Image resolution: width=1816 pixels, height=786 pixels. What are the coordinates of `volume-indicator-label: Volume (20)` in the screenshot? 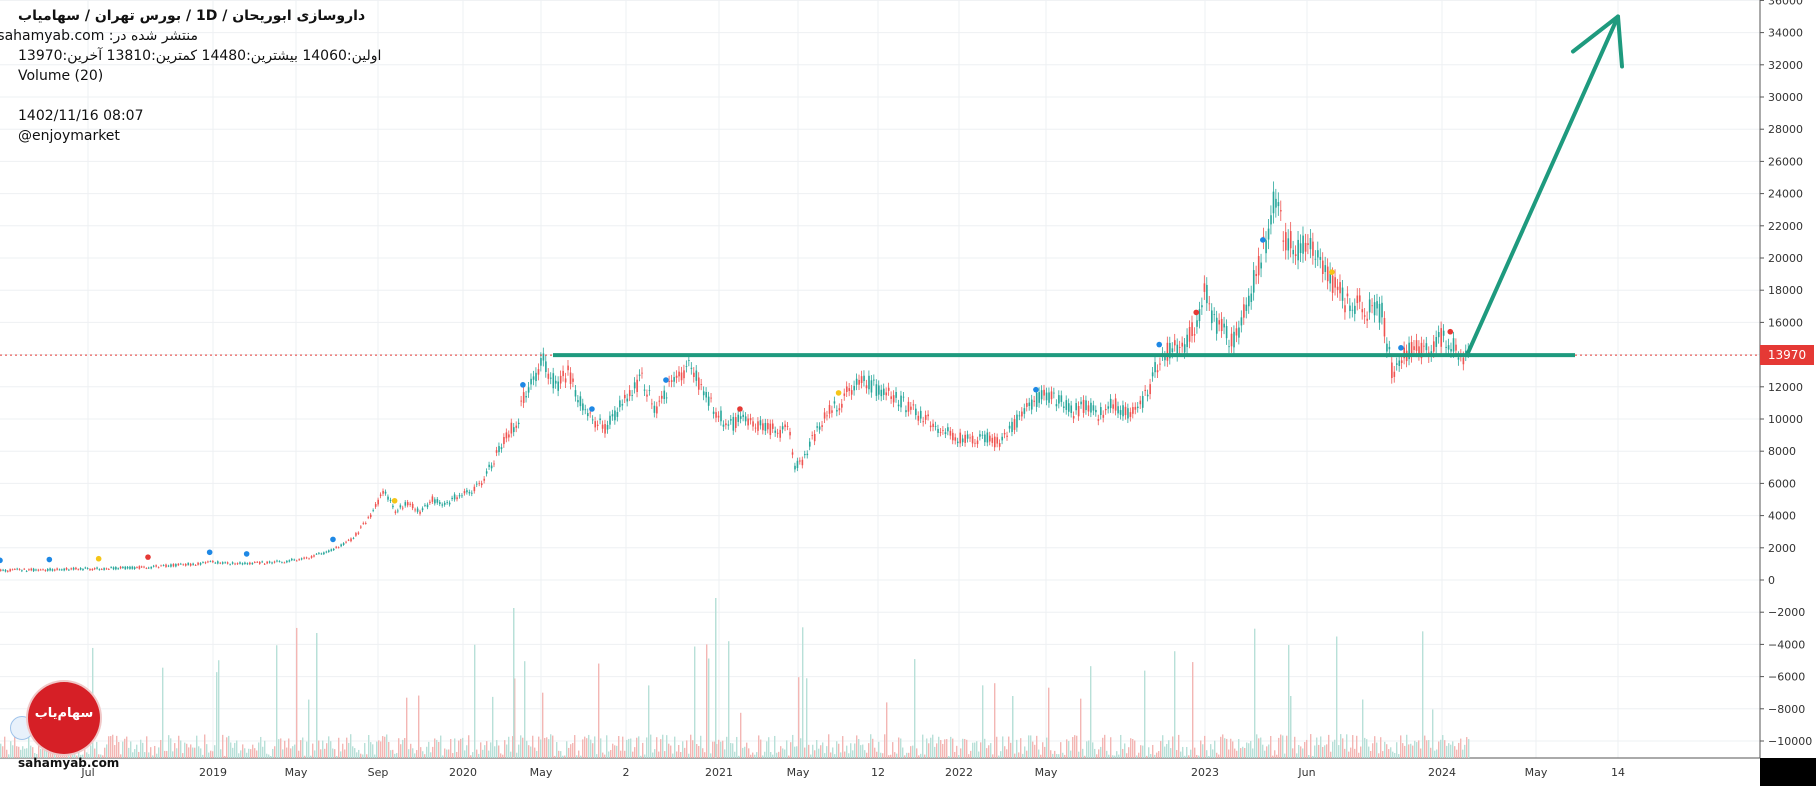 It's located at (61, 76).